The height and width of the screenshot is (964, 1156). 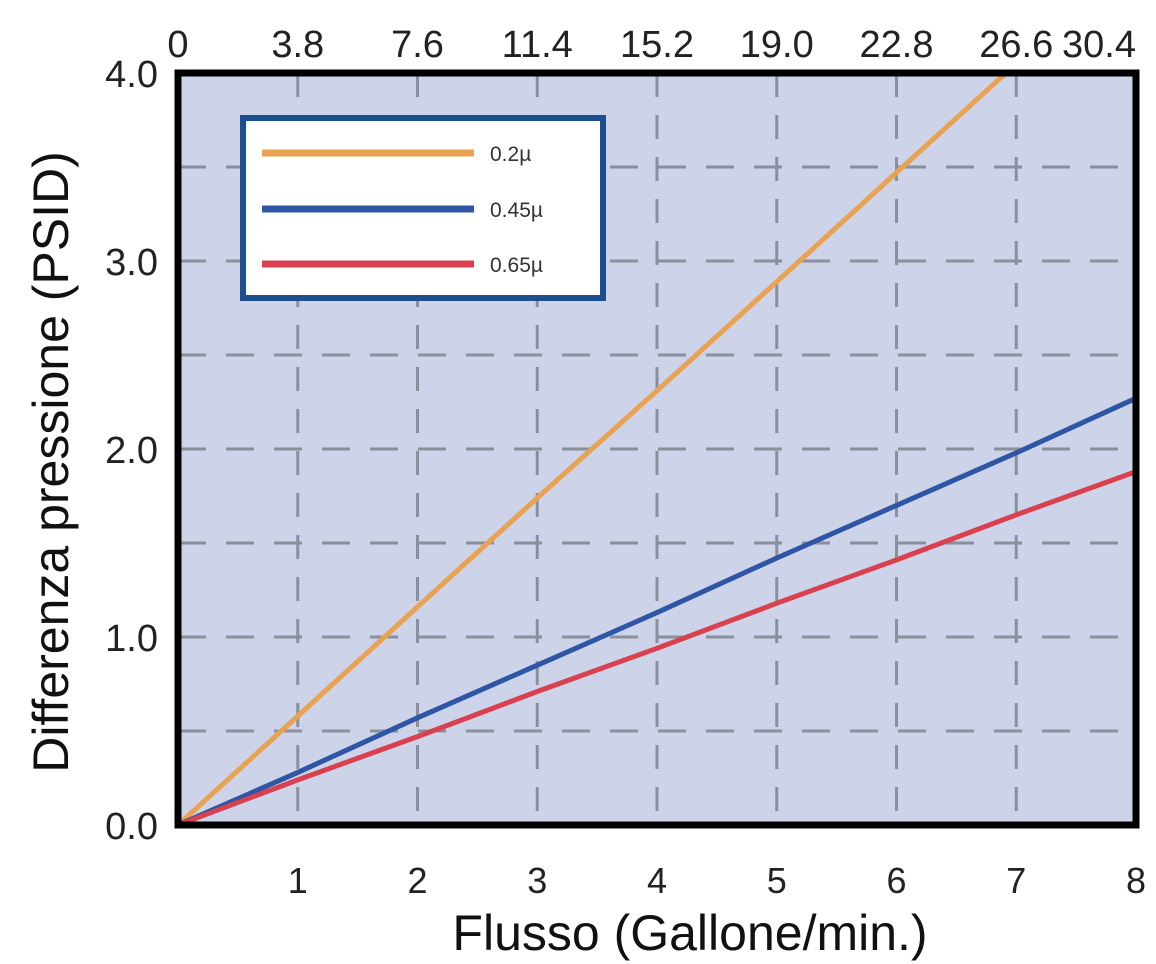 I want to click on x-tick-label: 7, so click(x=1016, y=880).